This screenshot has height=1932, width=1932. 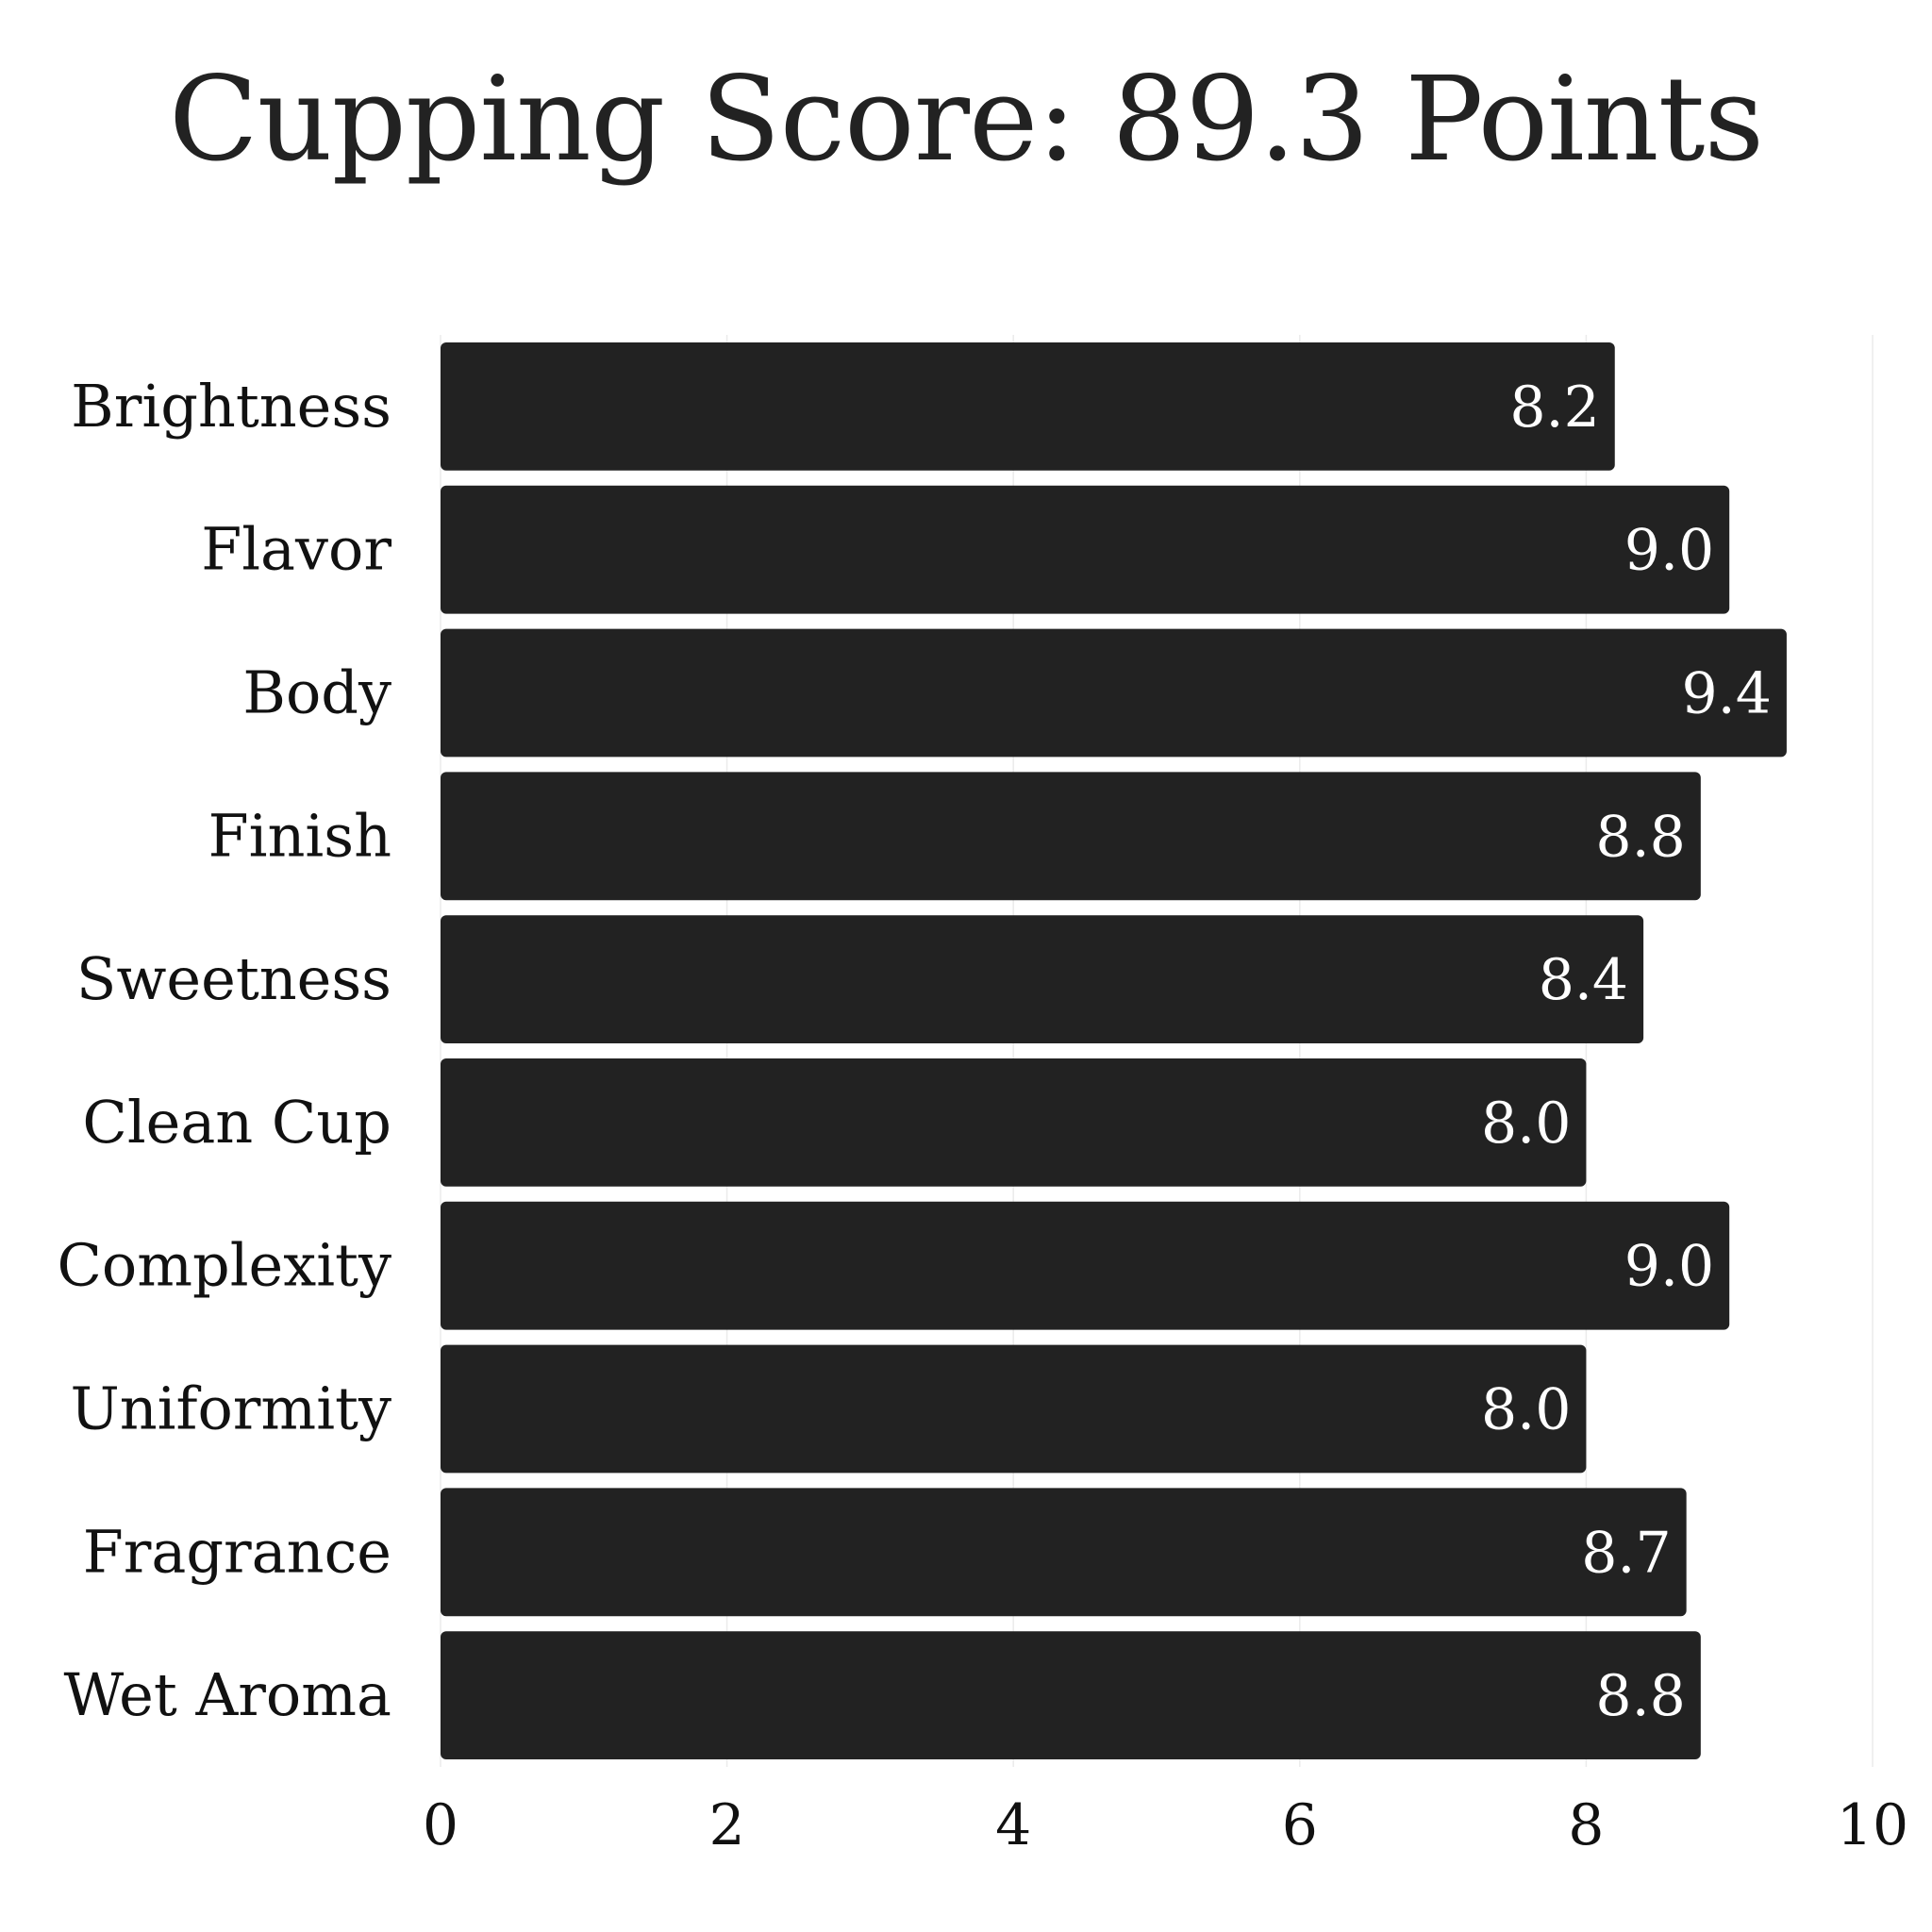 What do you see at coordinates (317, 692) in the screenshot?
I see `category-label-body: Body` at bounding box center [317, 692].